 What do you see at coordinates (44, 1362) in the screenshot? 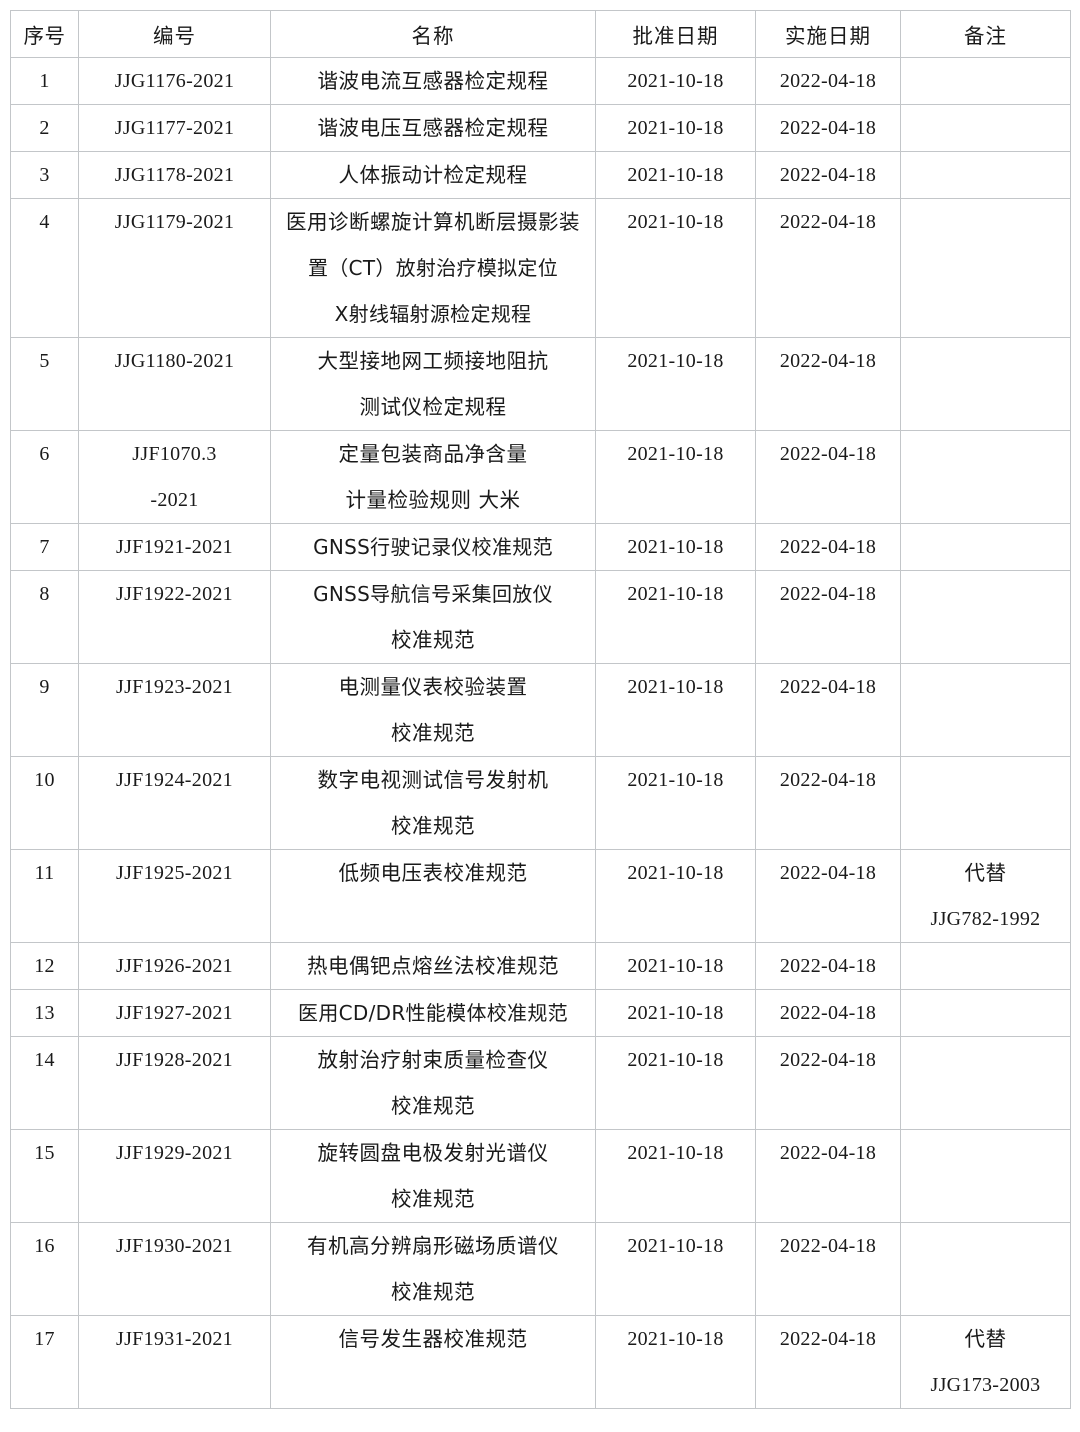
I see `row-seq: 17` at bounding box center [44, 1362].